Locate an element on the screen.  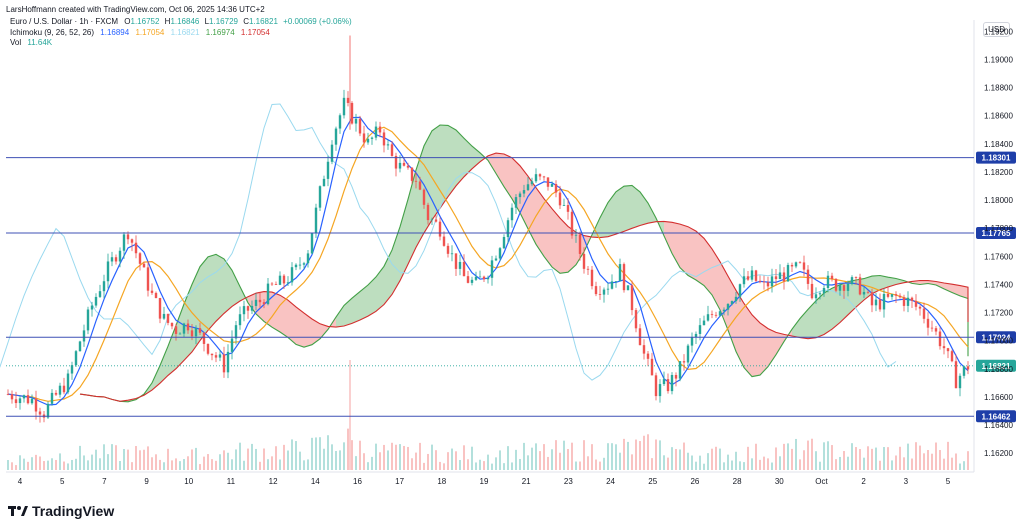
y-tick-label: 1.17600 is located at coordinates (998, 256).